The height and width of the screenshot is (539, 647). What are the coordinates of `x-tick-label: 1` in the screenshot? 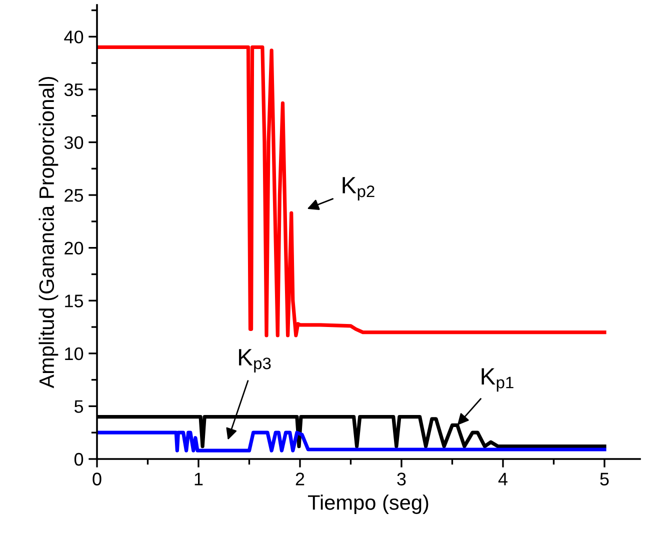 It's located at (198, 479).